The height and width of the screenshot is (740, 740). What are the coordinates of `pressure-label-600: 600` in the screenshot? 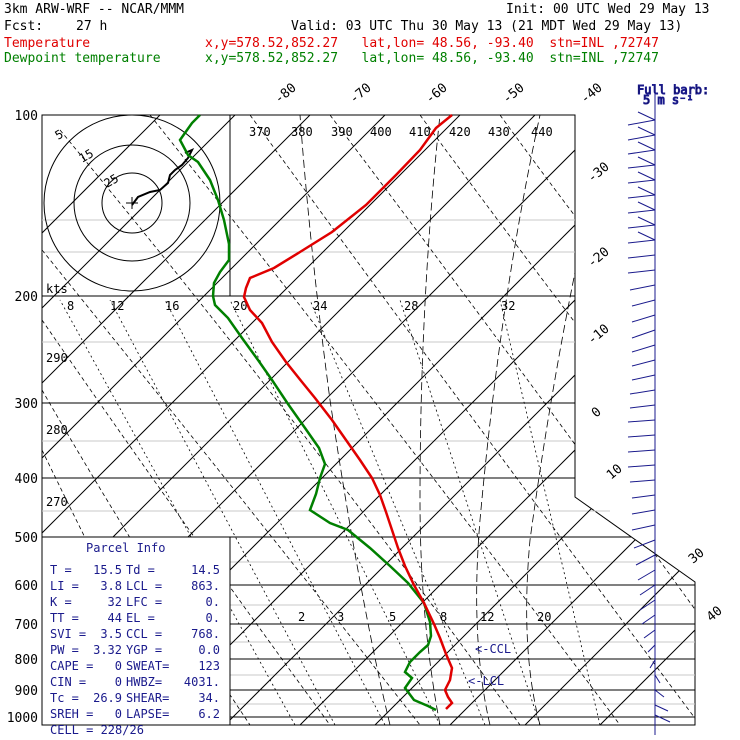 It's located at (26, 586).